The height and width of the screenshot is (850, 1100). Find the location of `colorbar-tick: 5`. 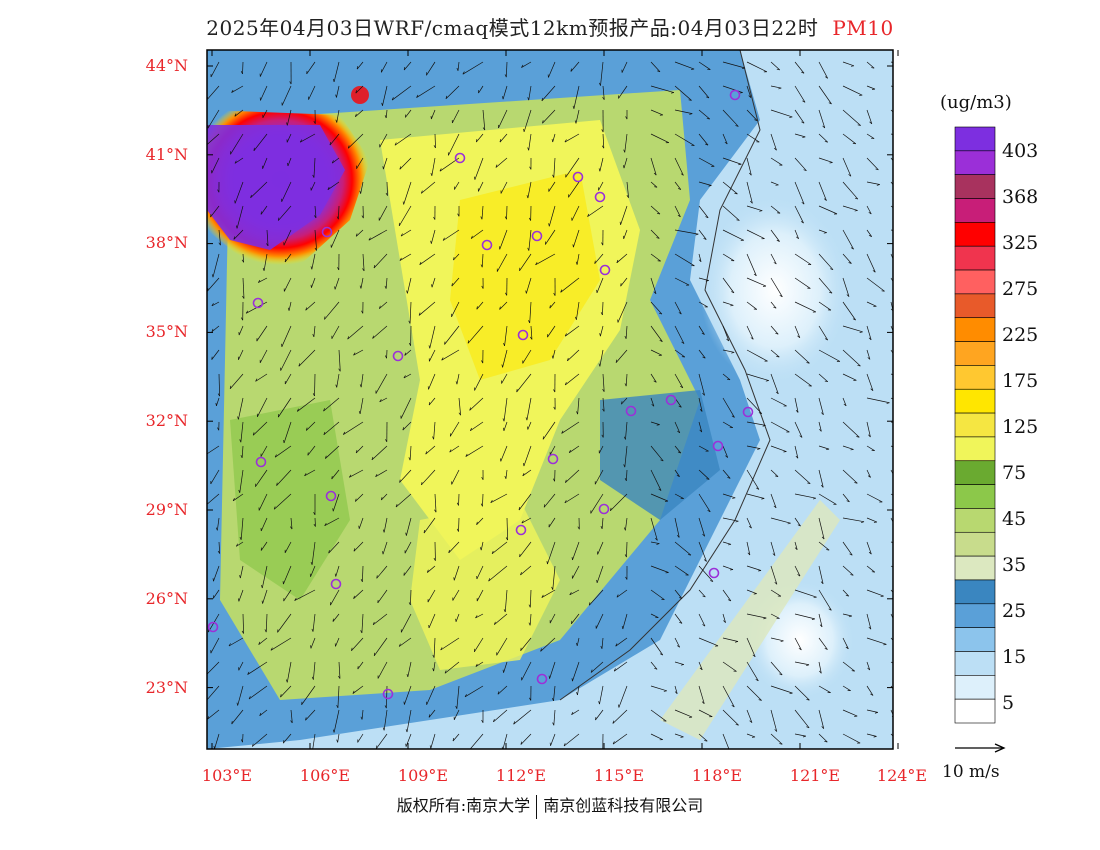

colorbar-tick: 5 is located at coordinates (1008, 703).